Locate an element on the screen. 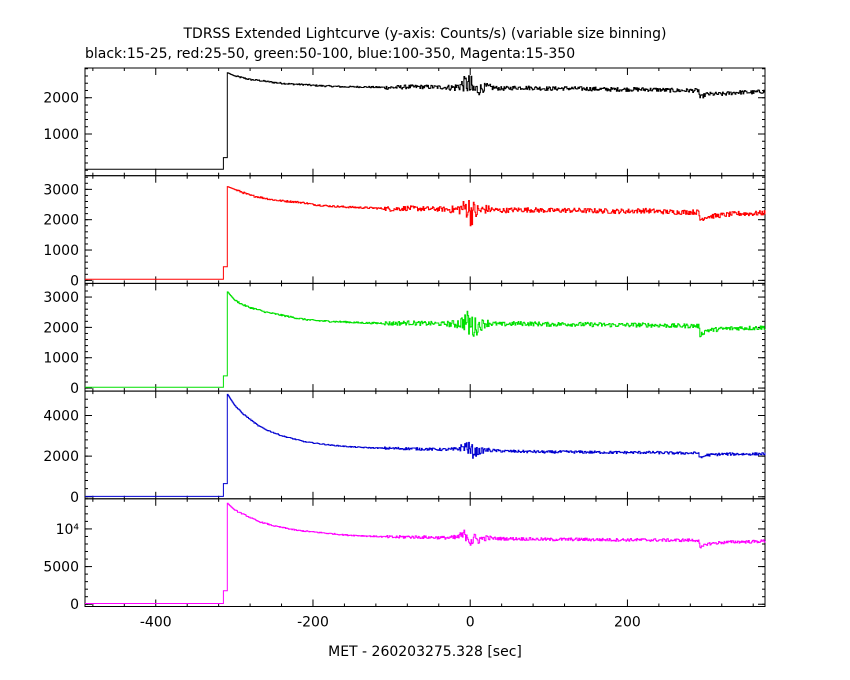 Image resolution: width=850 pixels, height=680 pixels. x-axis-label: MET - 260203275.328 [sec] is located at coordinates (425, 652).